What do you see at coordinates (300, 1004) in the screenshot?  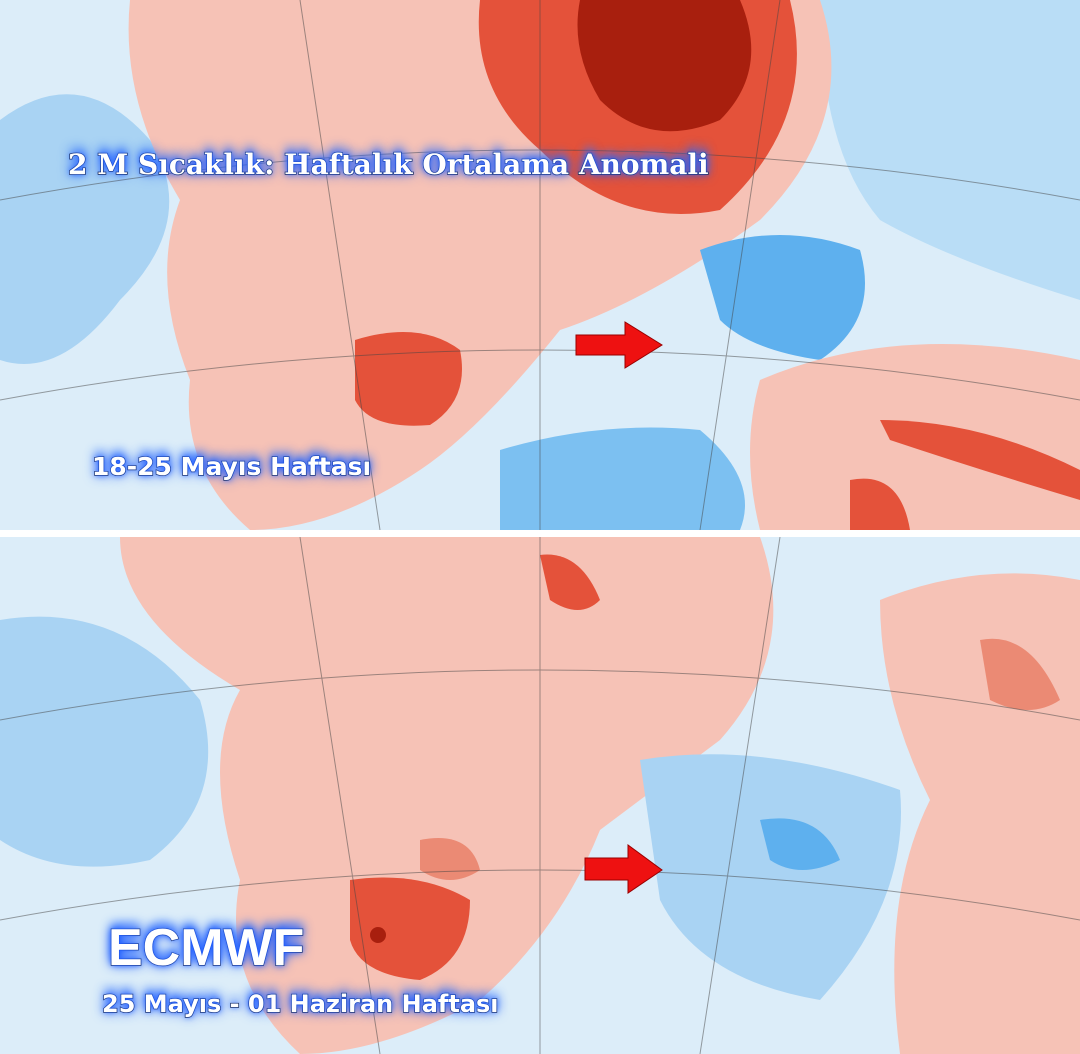 I see `week-label: 25 Mayıs - 01 Haziran Haftası` at bounding box center [300, 1004].